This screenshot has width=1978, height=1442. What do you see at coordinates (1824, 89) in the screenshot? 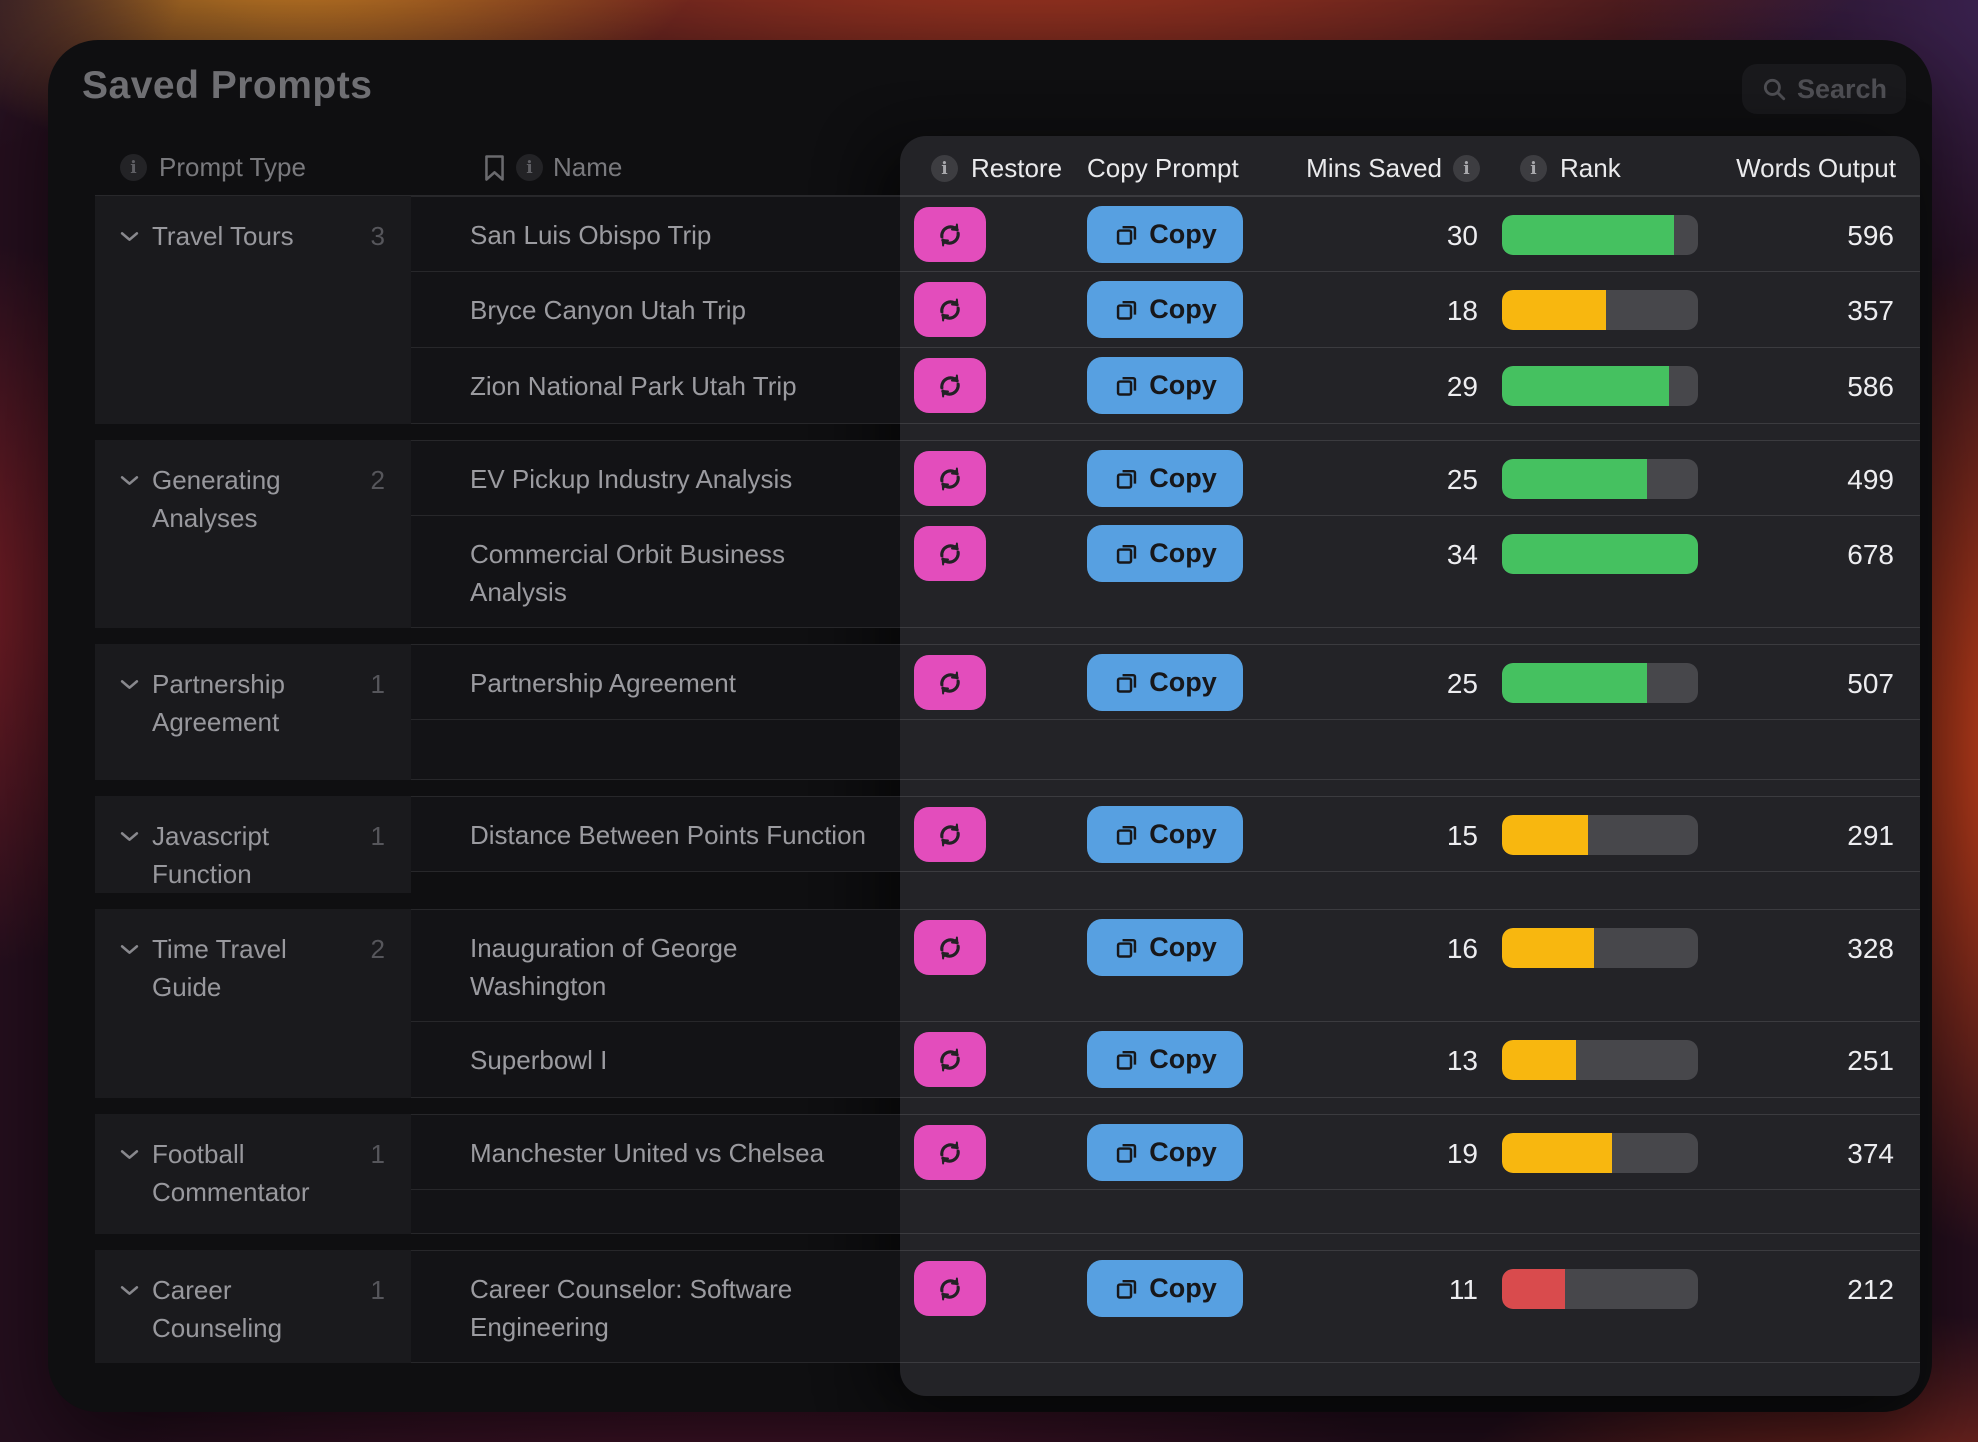
I see `search-button: Search` at bounding box center [1824, 89].